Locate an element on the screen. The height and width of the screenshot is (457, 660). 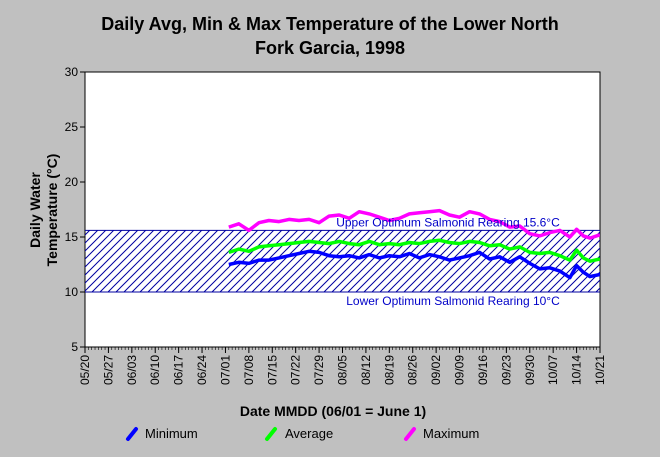
legend-average-label: Average is located at coordinates (309, 433).